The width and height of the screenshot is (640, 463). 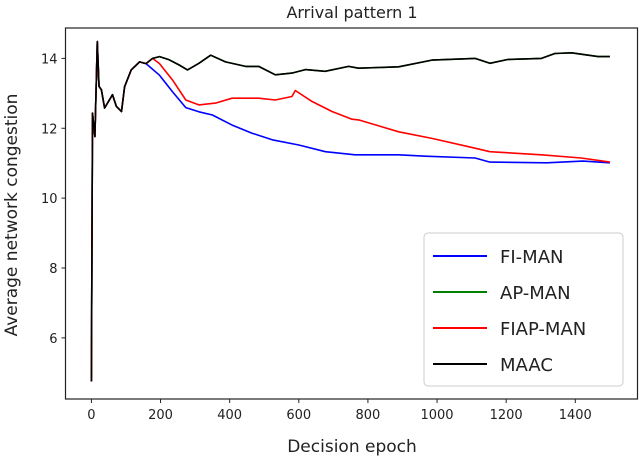 What do you see at coordinates (498, 257) in the screenshot?
I see `legend-entry-fi-man: FI-MAN` at bounding box center [498, 257].